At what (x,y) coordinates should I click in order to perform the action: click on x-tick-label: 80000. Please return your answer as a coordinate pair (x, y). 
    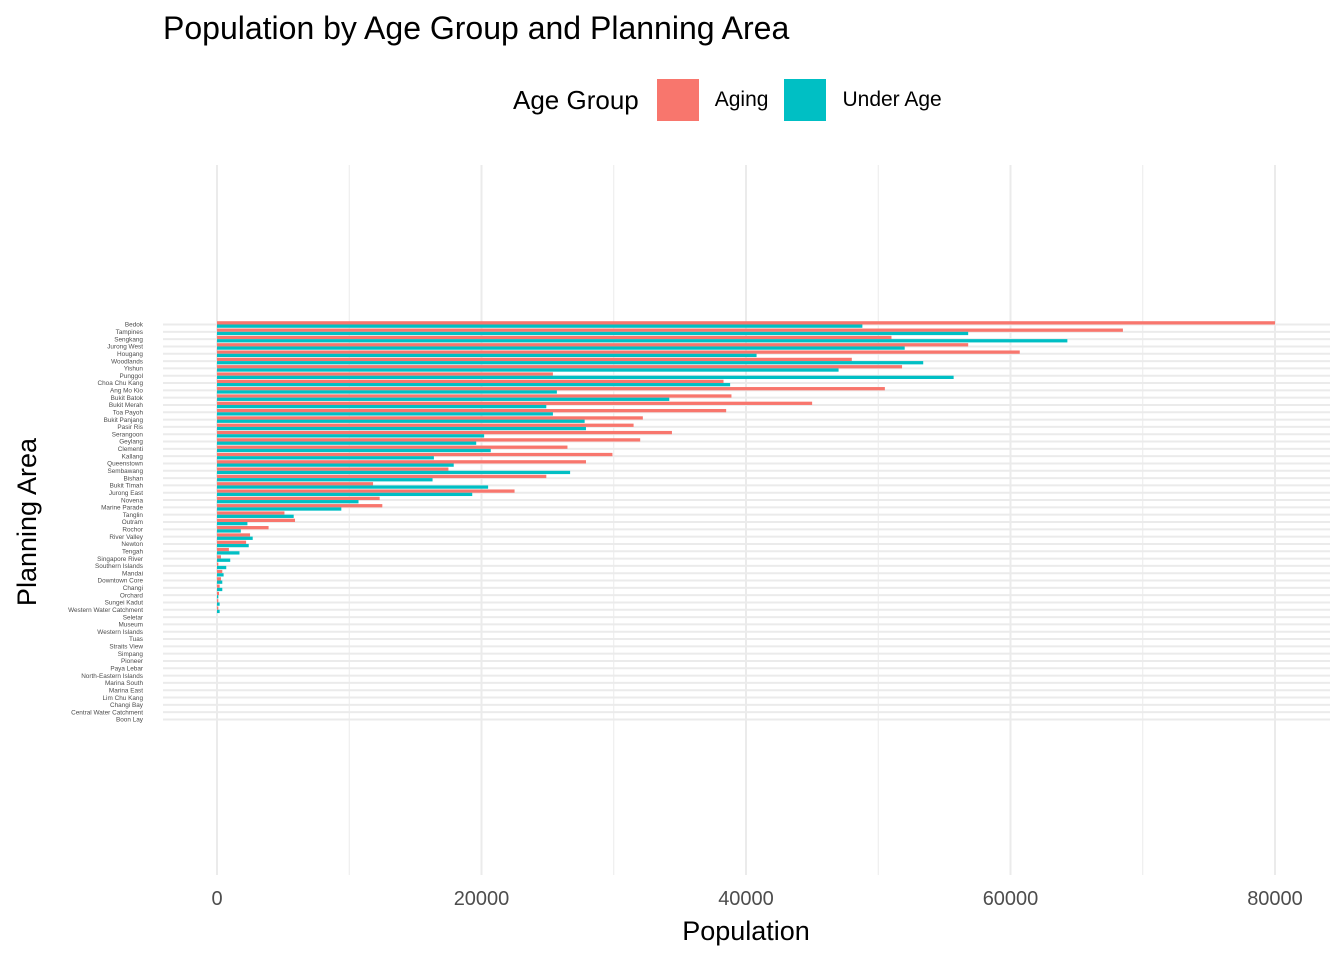
    Looking at the image, I should click on (1275, 899).